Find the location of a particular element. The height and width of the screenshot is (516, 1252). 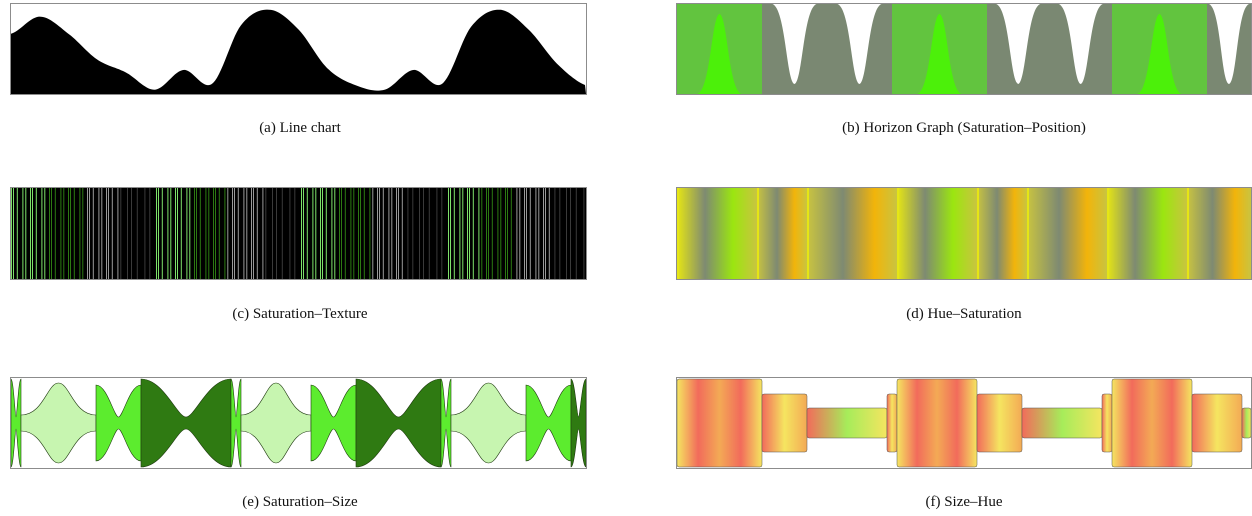

caption-f: (f) Size–Hue is located at coordinates (964, 502).